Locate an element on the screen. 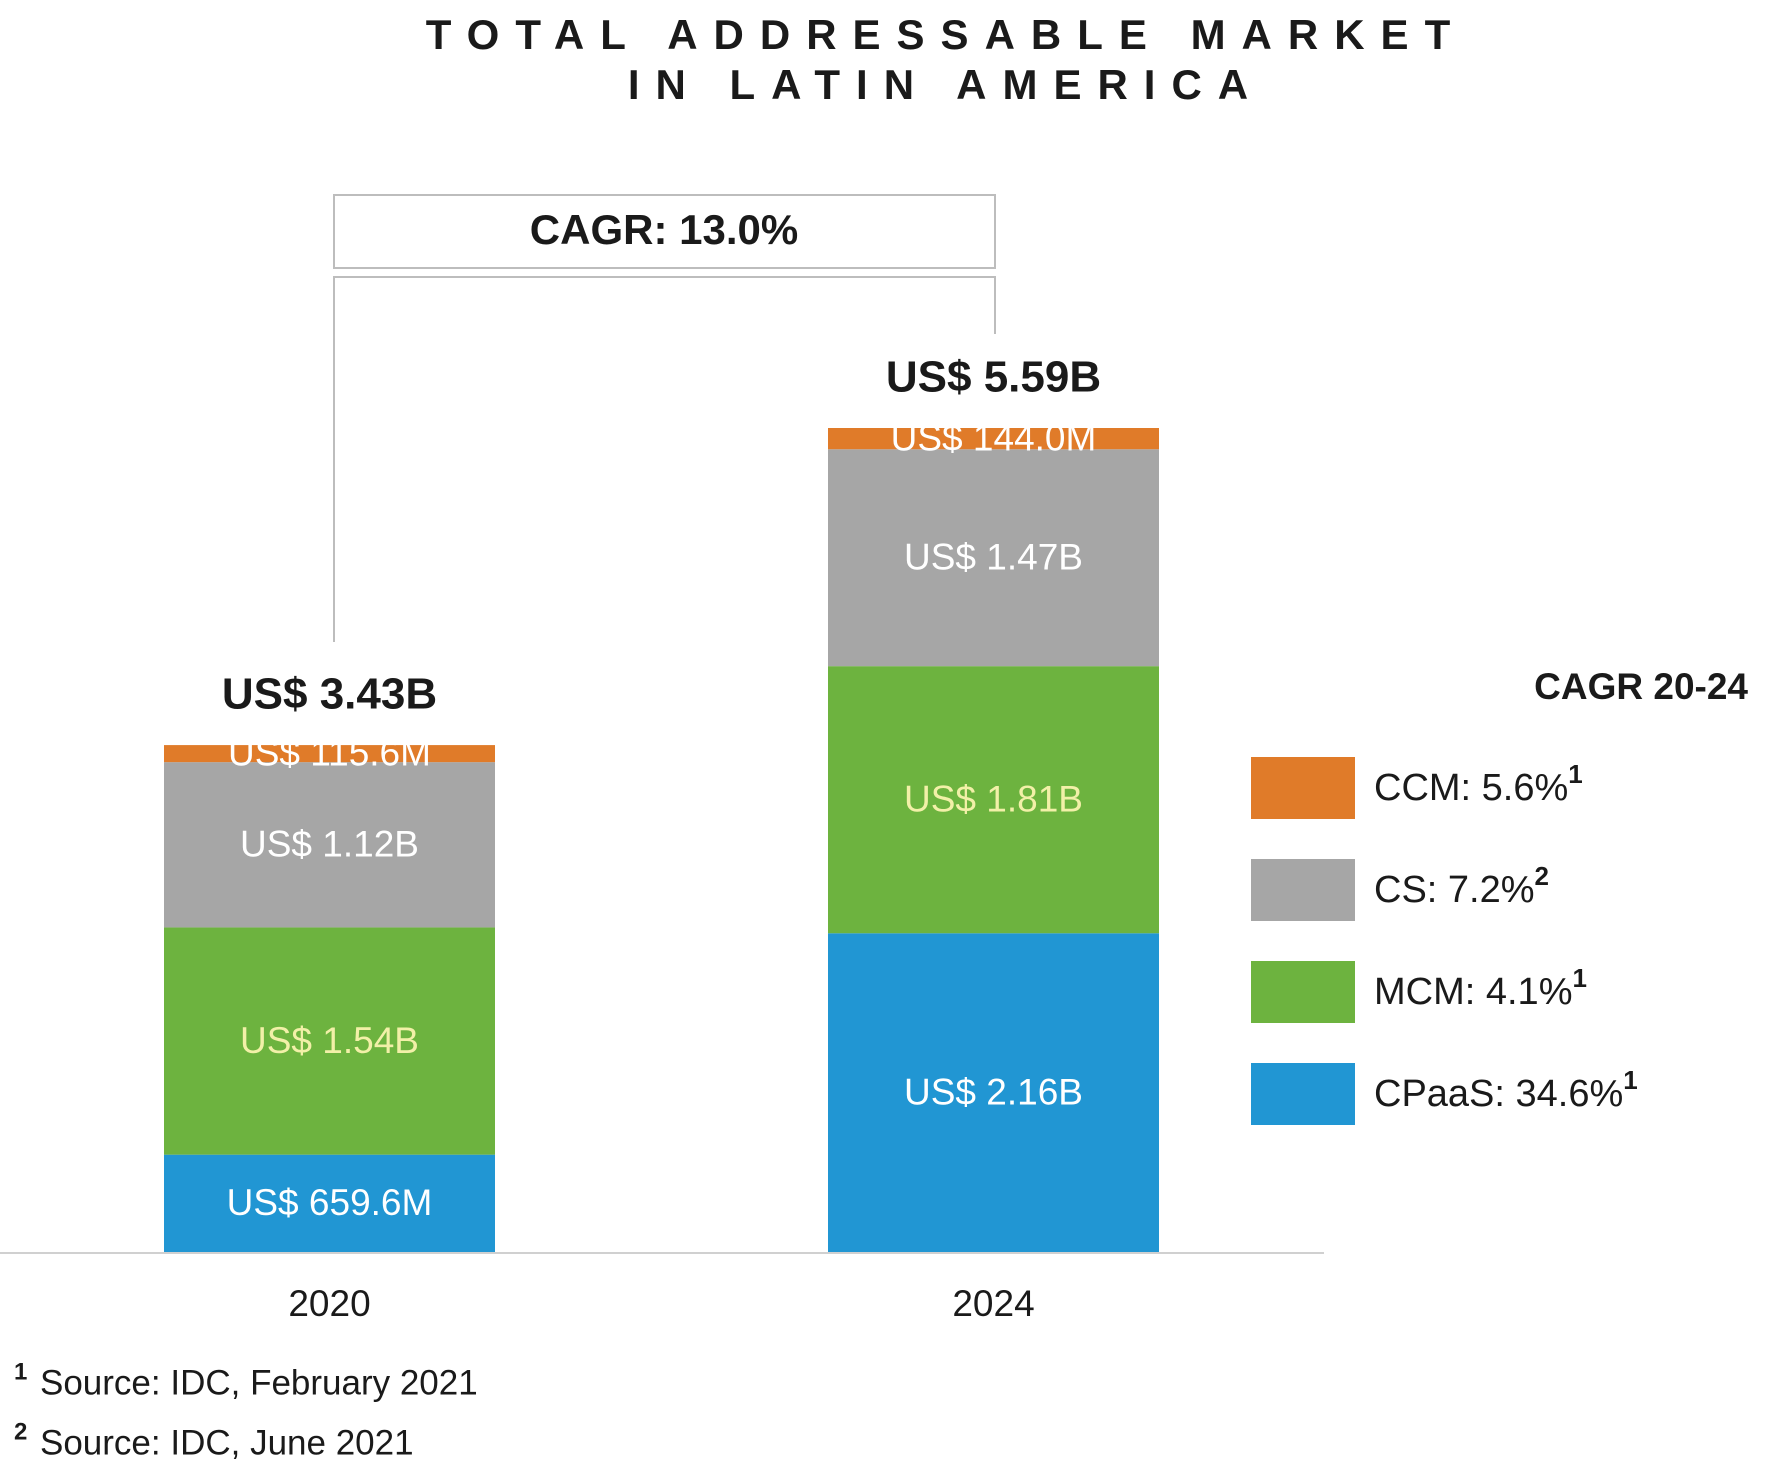  legend-note: 2 is located at coordinates (1542, 876).